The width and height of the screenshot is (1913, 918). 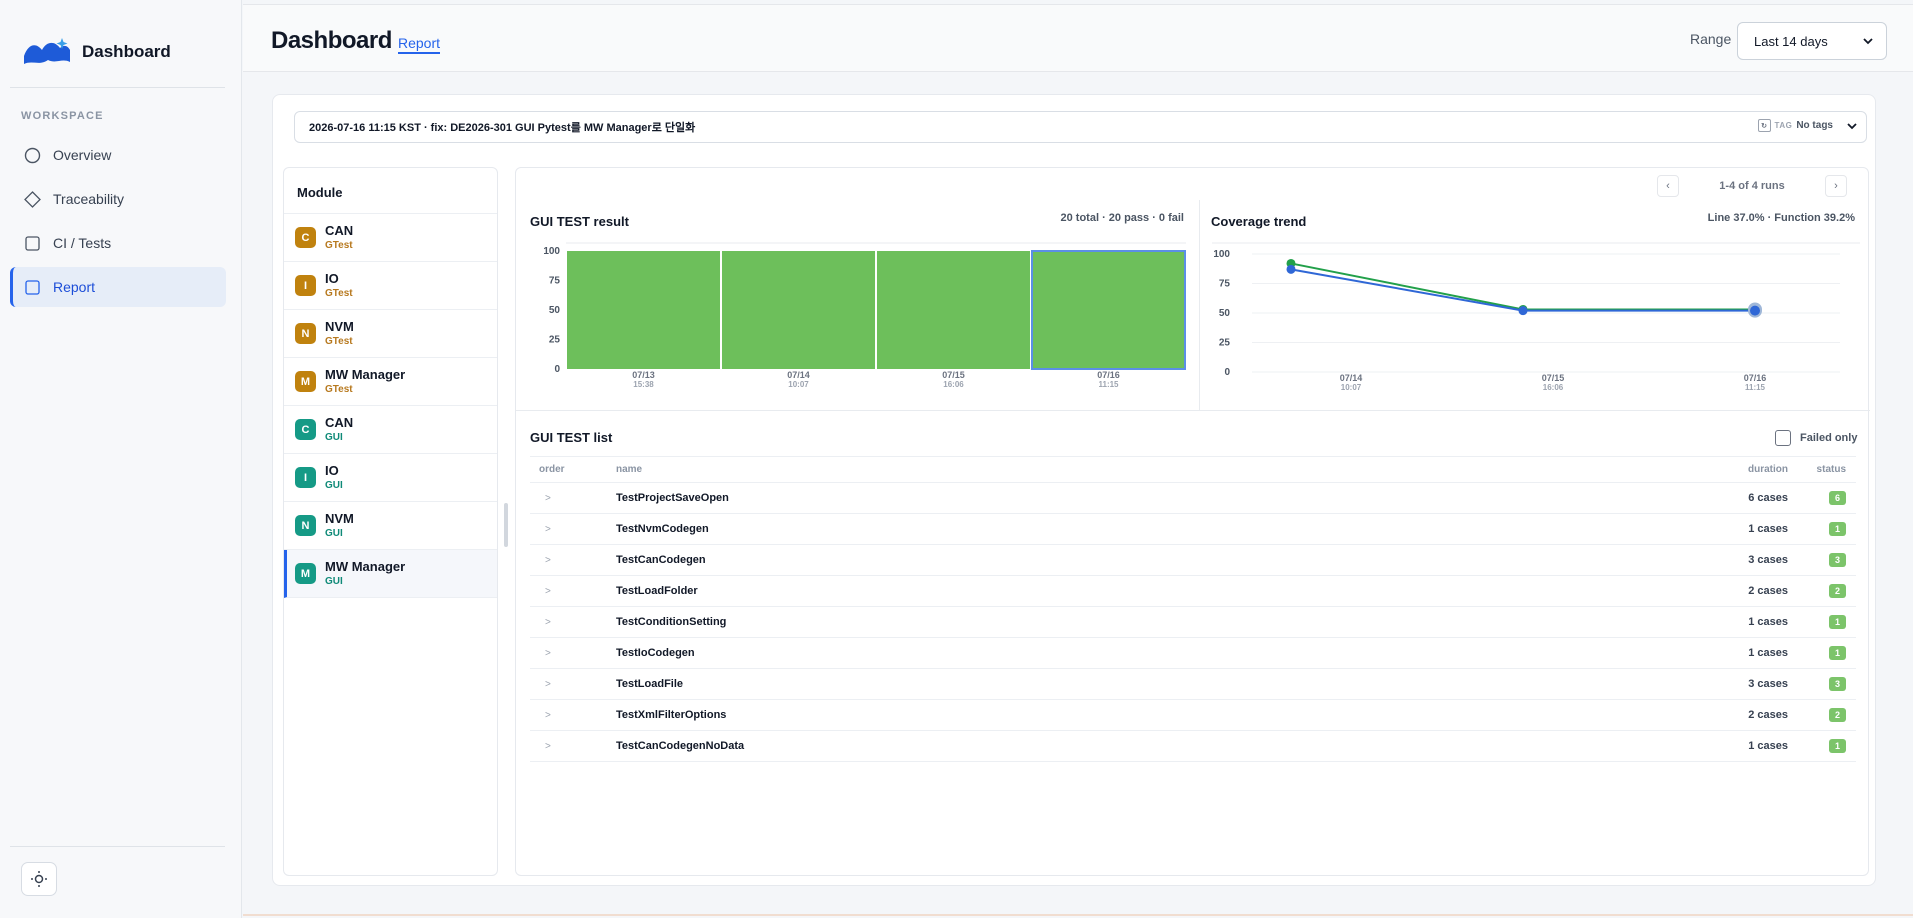 What do you see at coordinates (506, 525) in the screenshot?
I see `module-list-scrollbar` at bounding box center [506, 525].